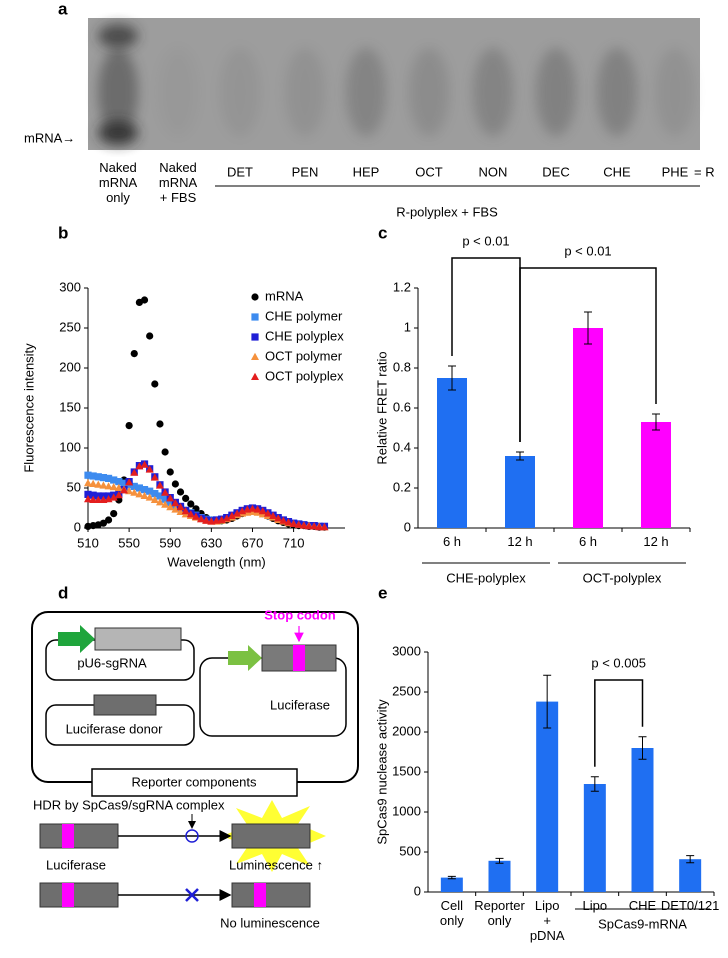 The height and width of the screenshot is (958, 728). What do you see at coordinates (76, 639) in the screenshot?
I see `promoter-arrow` at bounding box center [76, 639].